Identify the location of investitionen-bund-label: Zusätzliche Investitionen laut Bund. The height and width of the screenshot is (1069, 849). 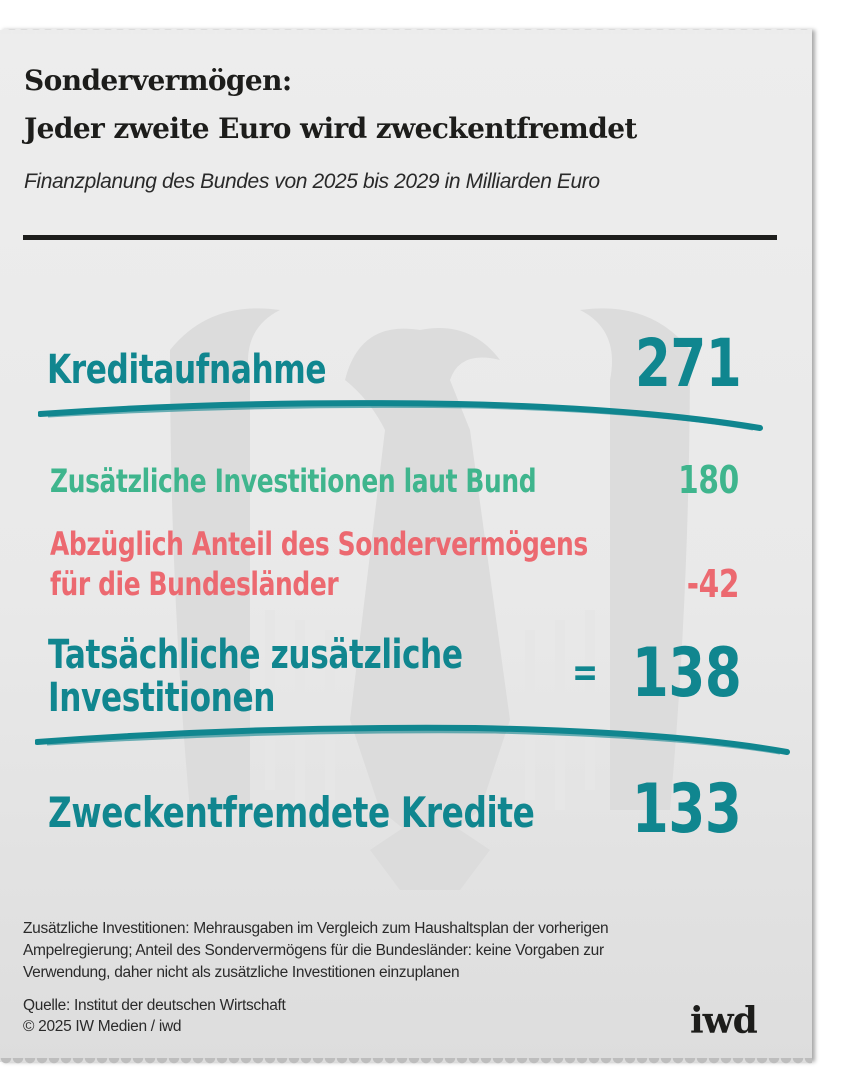
(293, 481).